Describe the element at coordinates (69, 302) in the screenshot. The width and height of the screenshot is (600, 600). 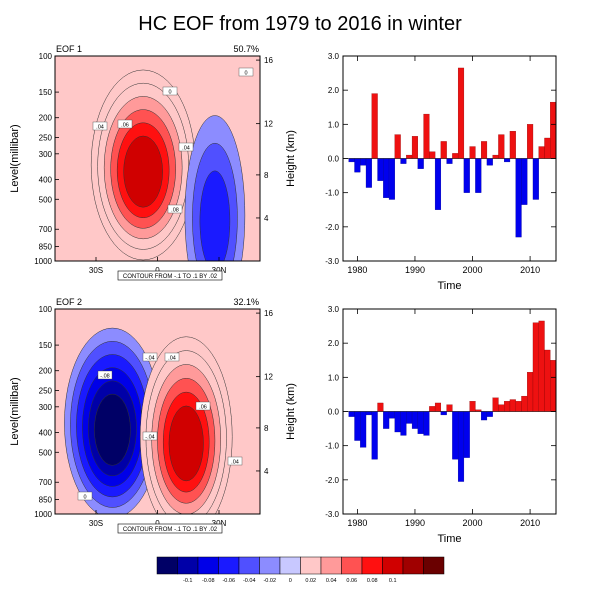
I see `eof-label: EOF 2` at that location.